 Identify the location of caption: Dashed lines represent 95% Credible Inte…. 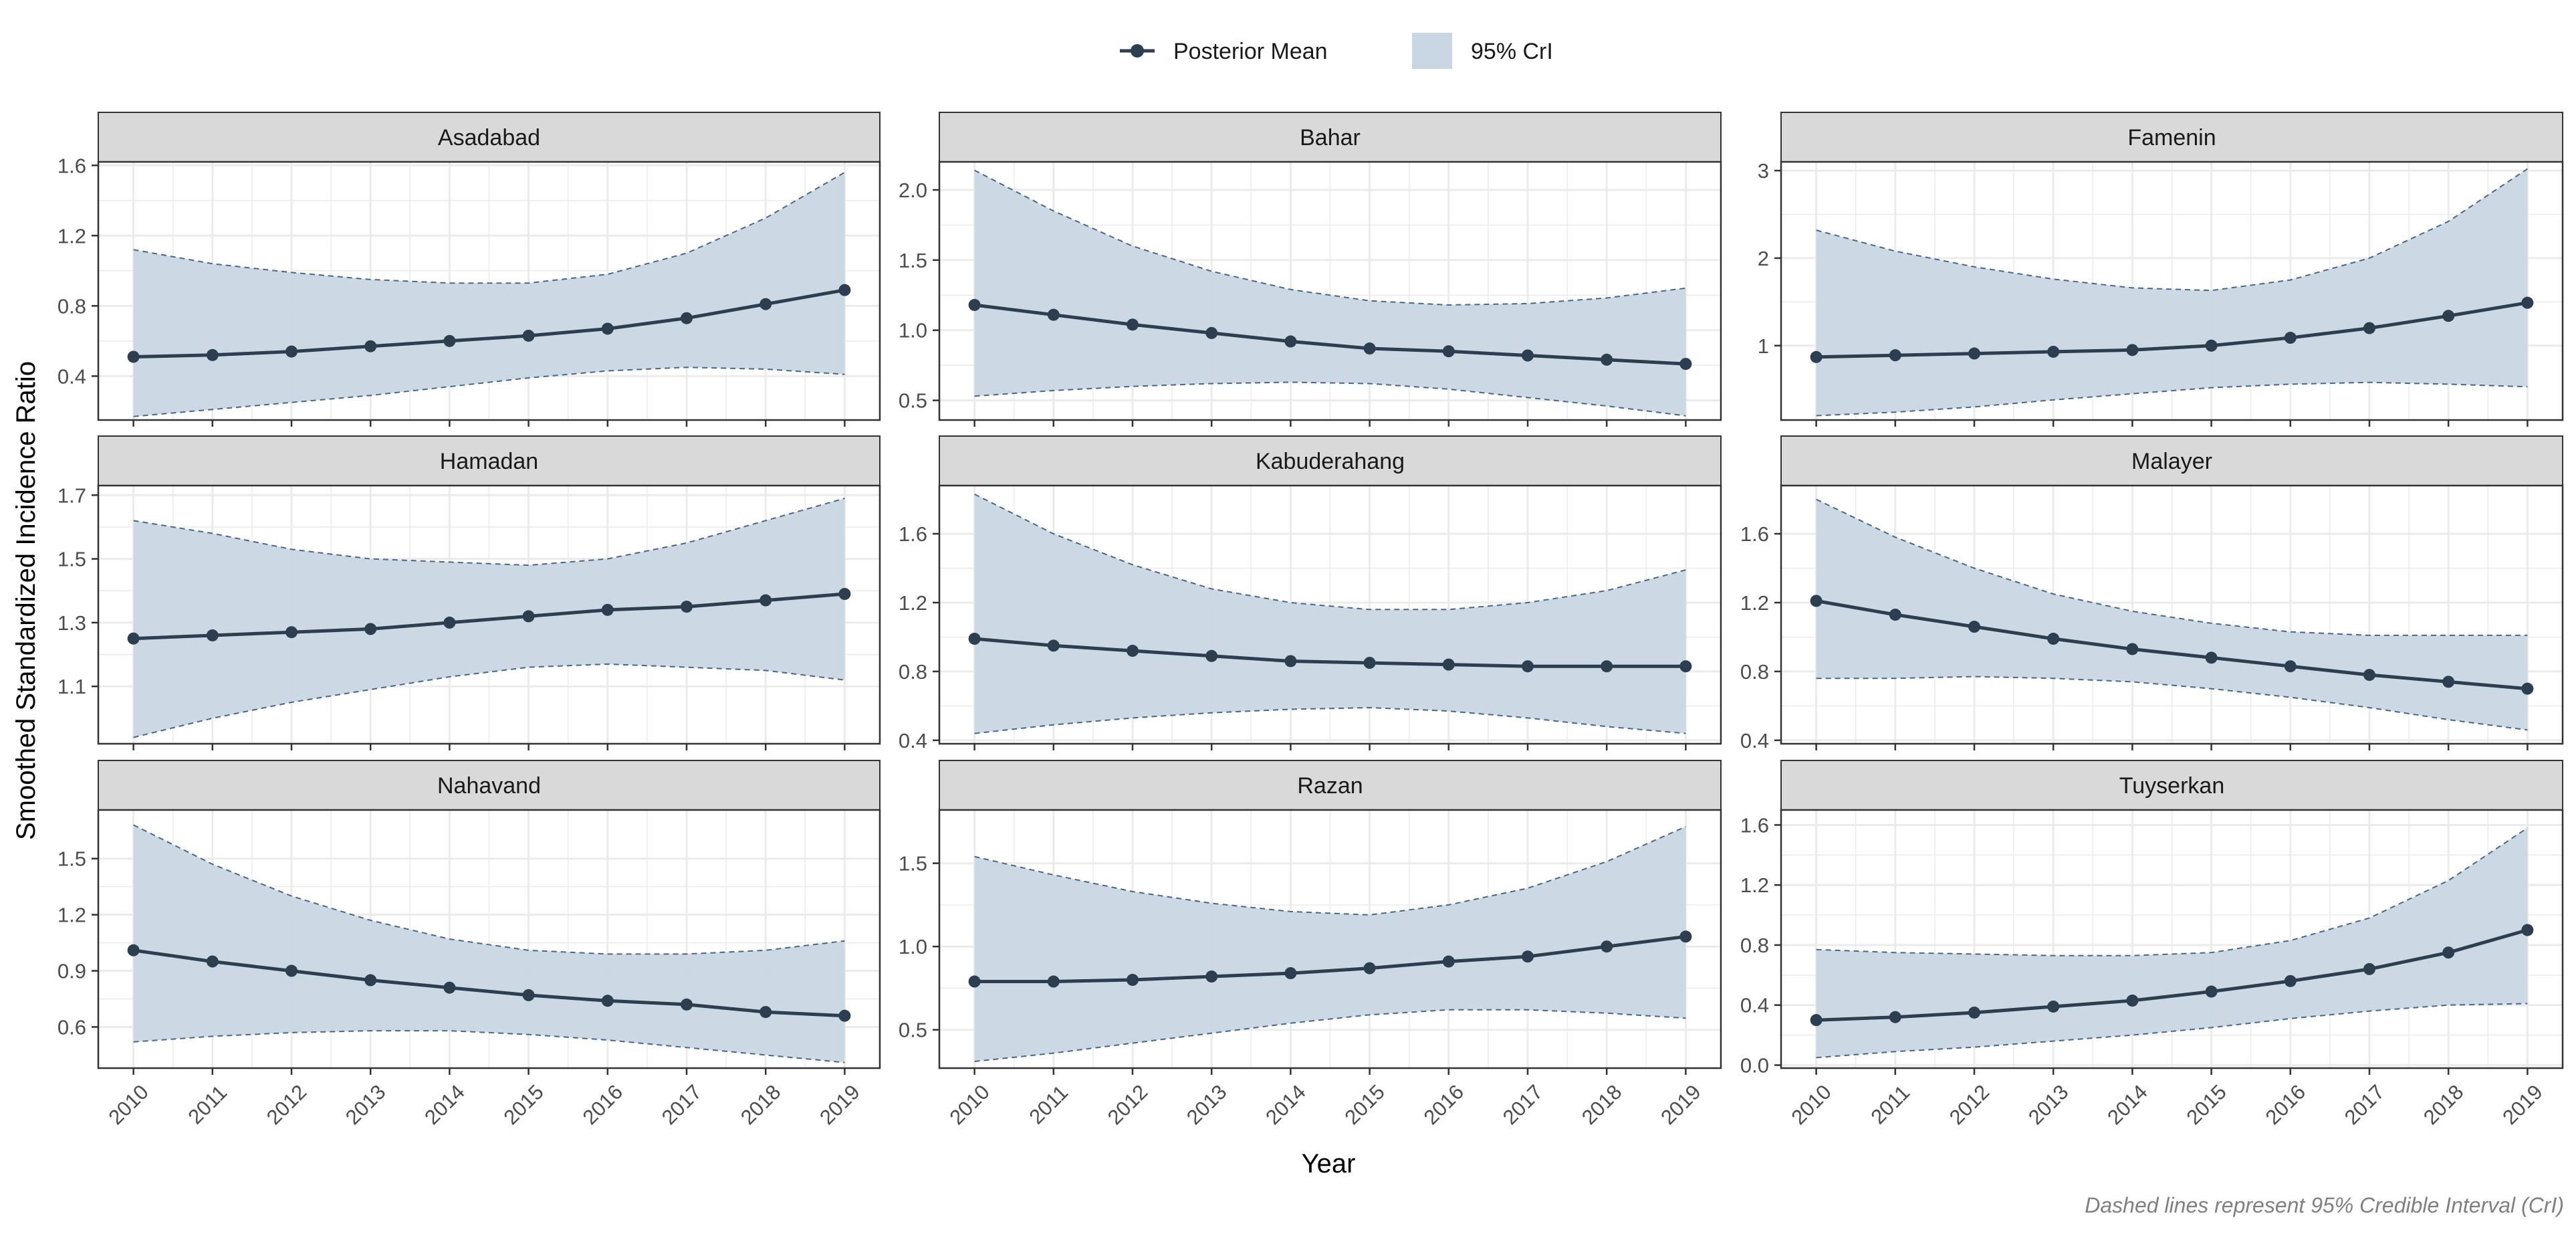
(2324, 1205).